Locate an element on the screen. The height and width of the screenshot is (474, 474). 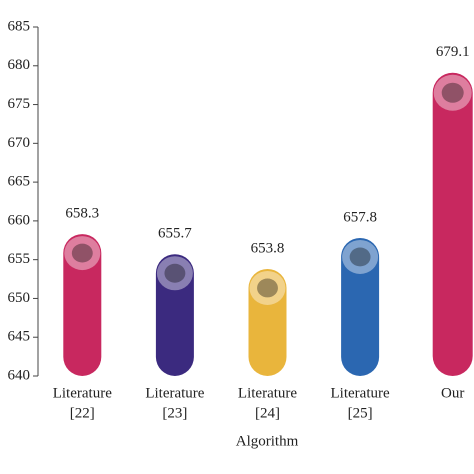
value-label: 657.8 is located at coordinates (360, 217).